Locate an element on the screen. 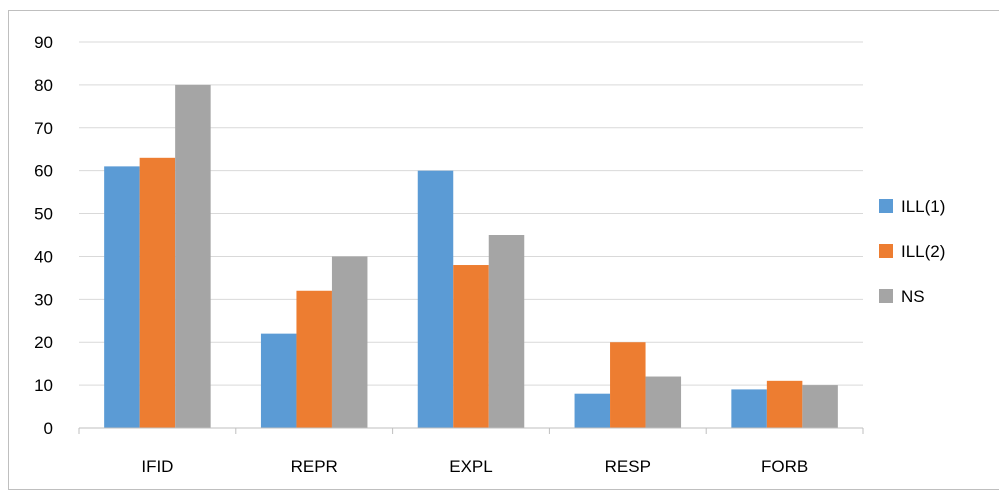  bar-expl-ill1 is located at coordinates (435, 299).